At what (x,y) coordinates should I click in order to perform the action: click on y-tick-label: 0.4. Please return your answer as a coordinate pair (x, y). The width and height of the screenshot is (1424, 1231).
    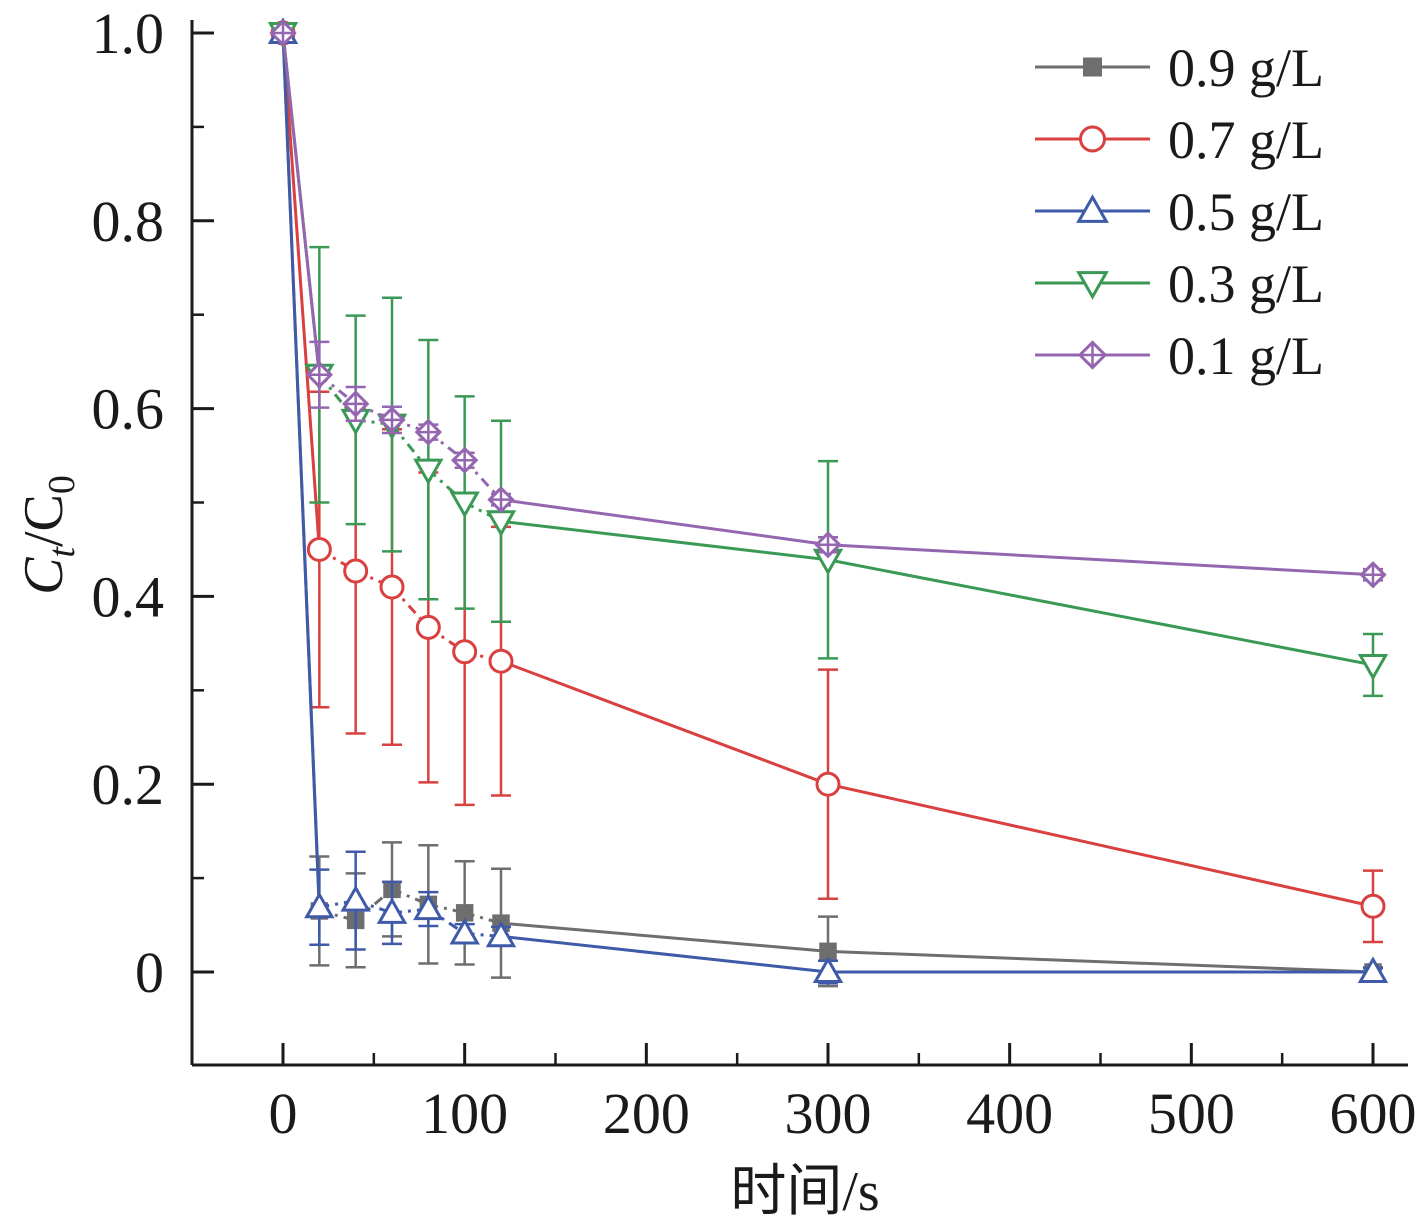
    Looking at the image, I should click on (128, 596).